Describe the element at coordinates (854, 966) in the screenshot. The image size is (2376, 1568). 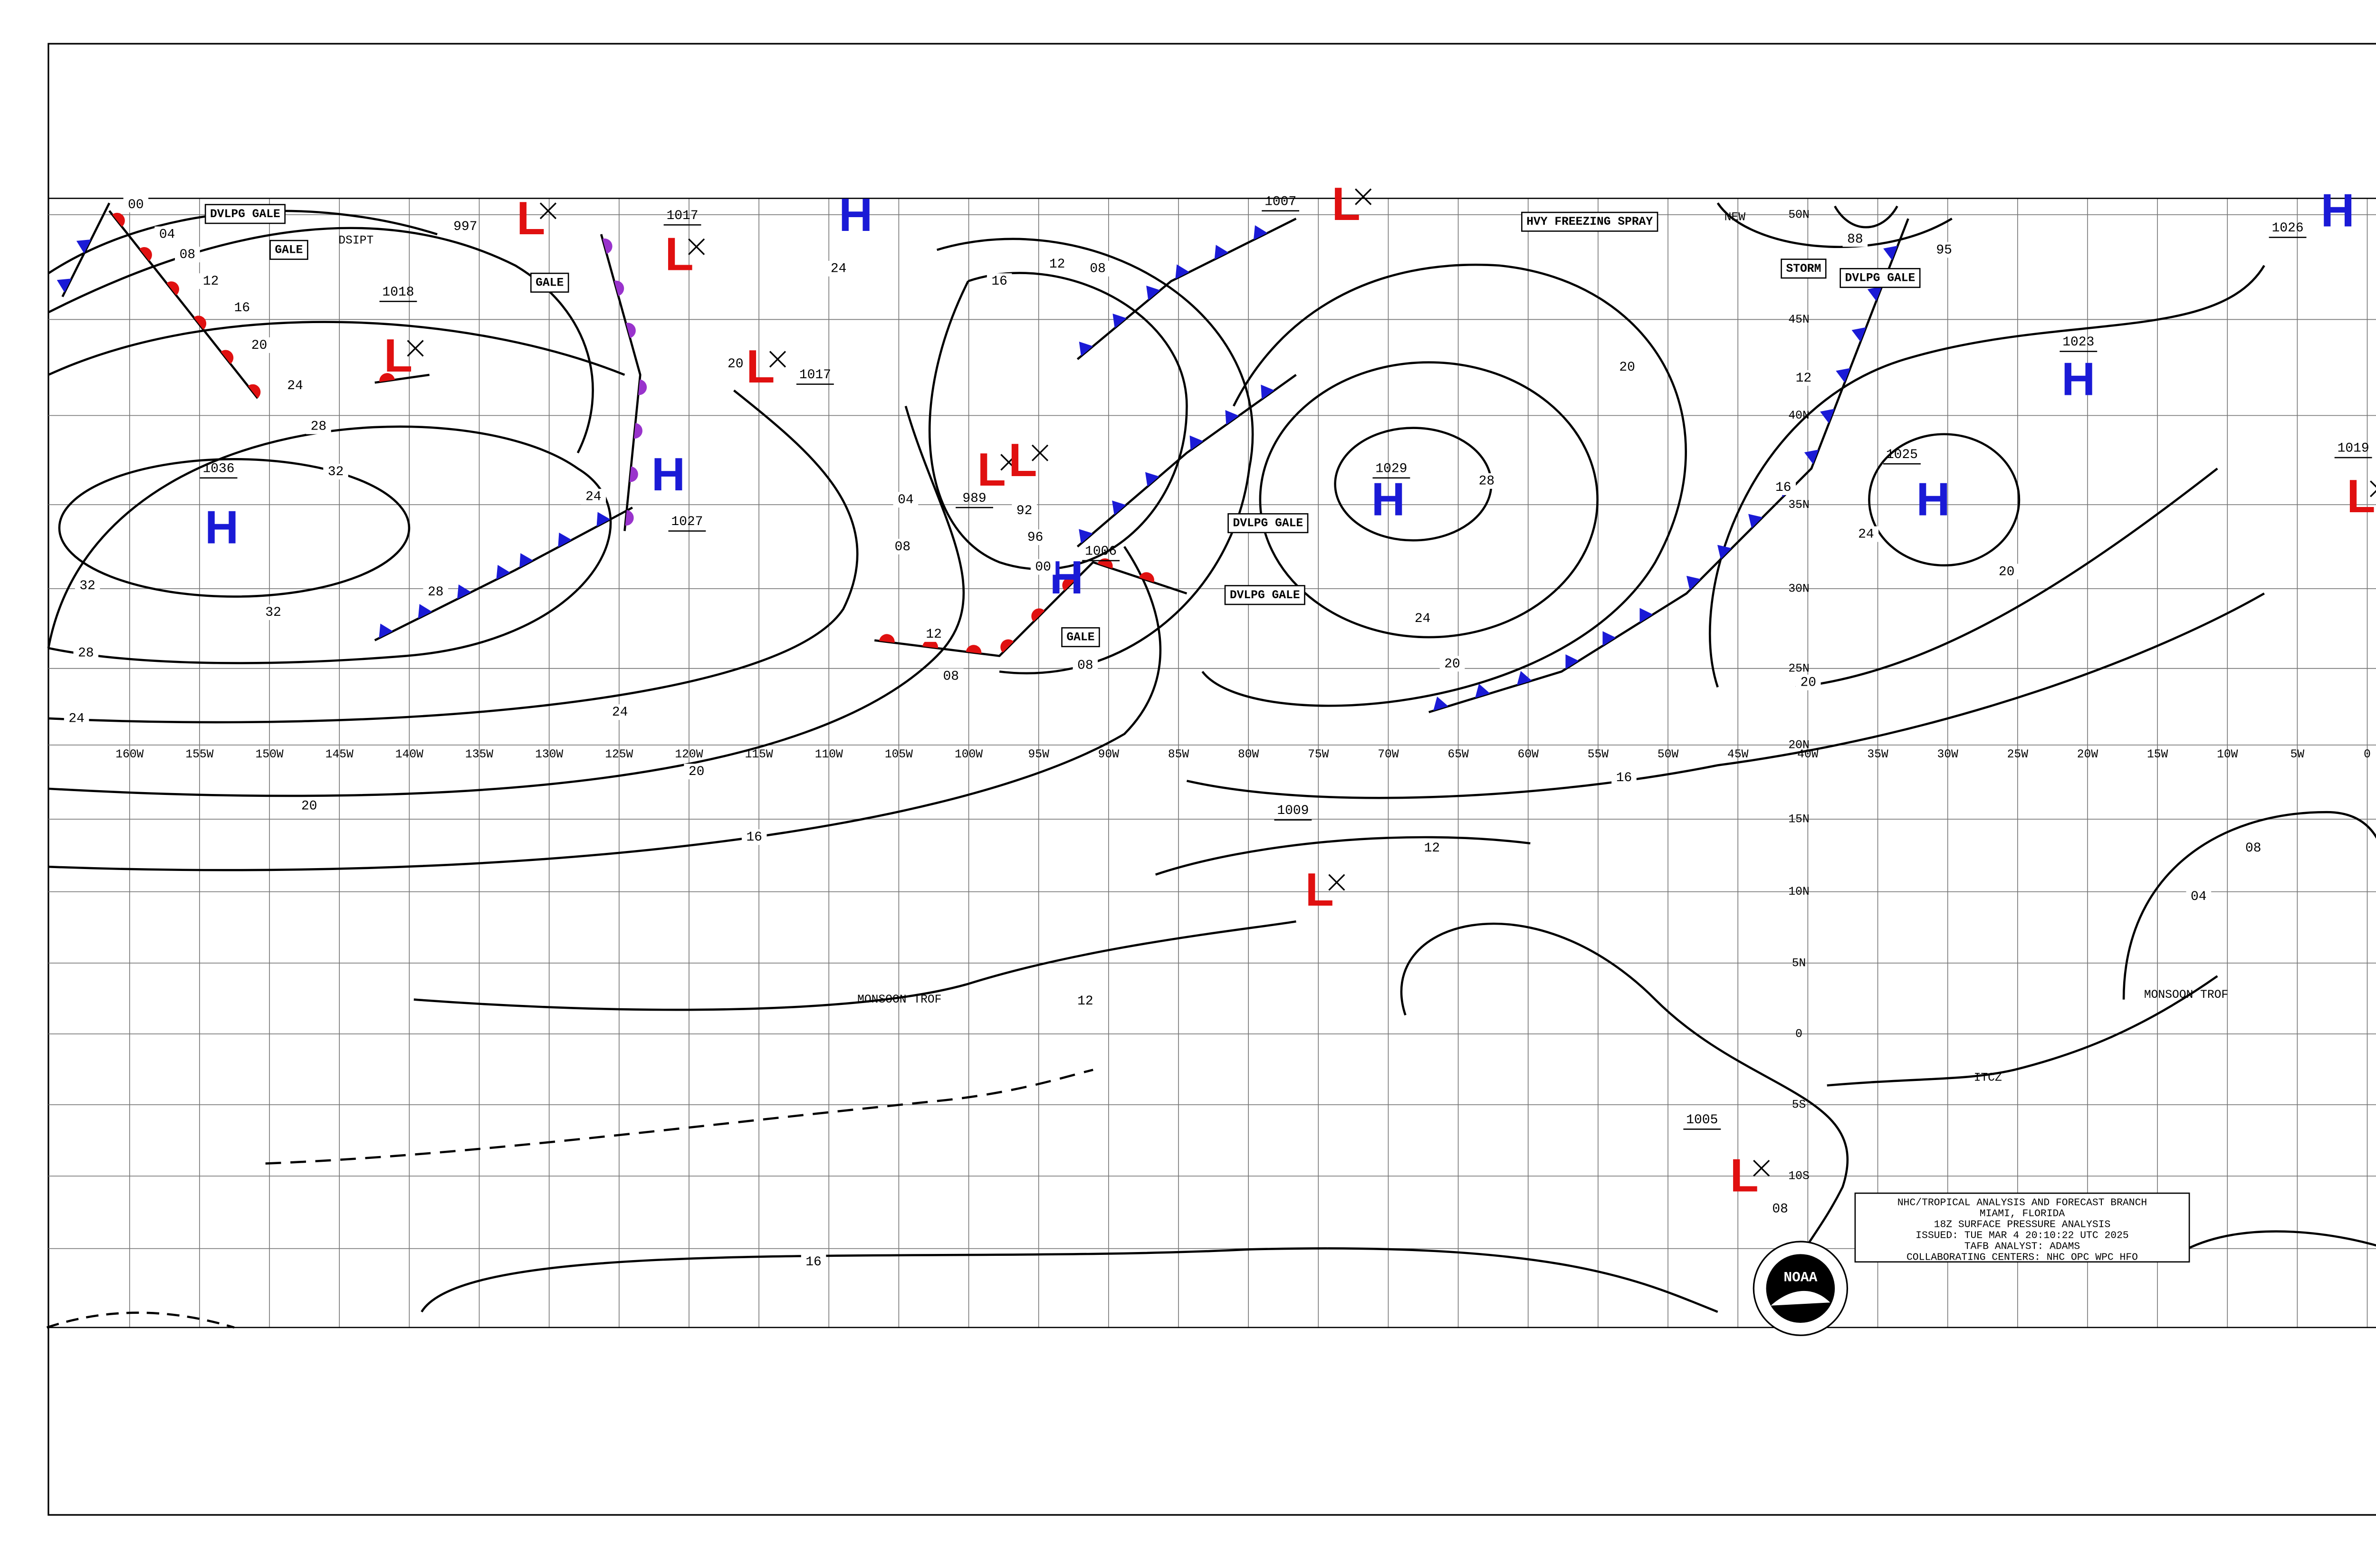
I see `monsoon-trough` at that location.